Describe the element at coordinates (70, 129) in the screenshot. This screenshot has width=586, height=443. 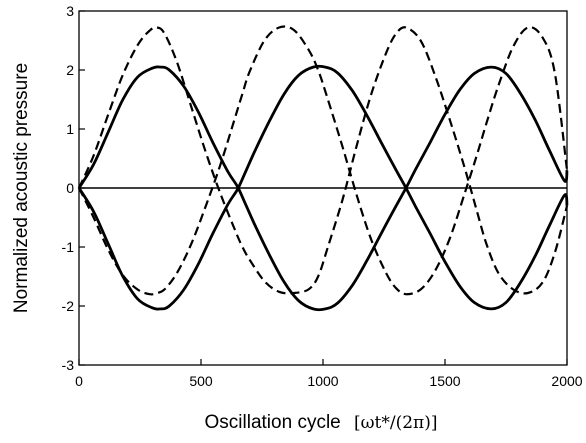
I see `y-tick-label: 1` at that location.